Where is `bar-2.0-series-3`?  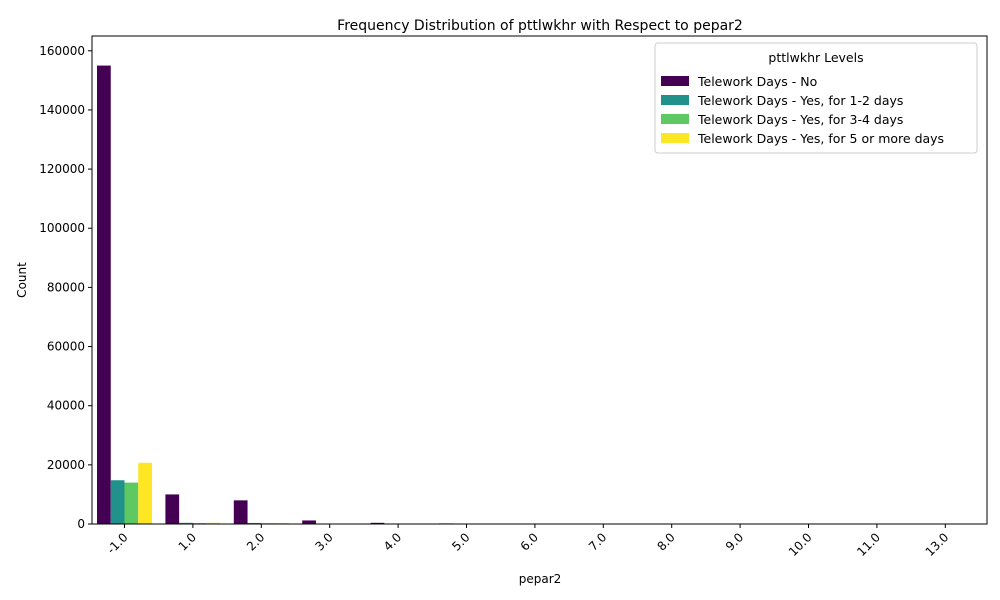
bar-2.0-series-3 is located at coordinates (282, 523).